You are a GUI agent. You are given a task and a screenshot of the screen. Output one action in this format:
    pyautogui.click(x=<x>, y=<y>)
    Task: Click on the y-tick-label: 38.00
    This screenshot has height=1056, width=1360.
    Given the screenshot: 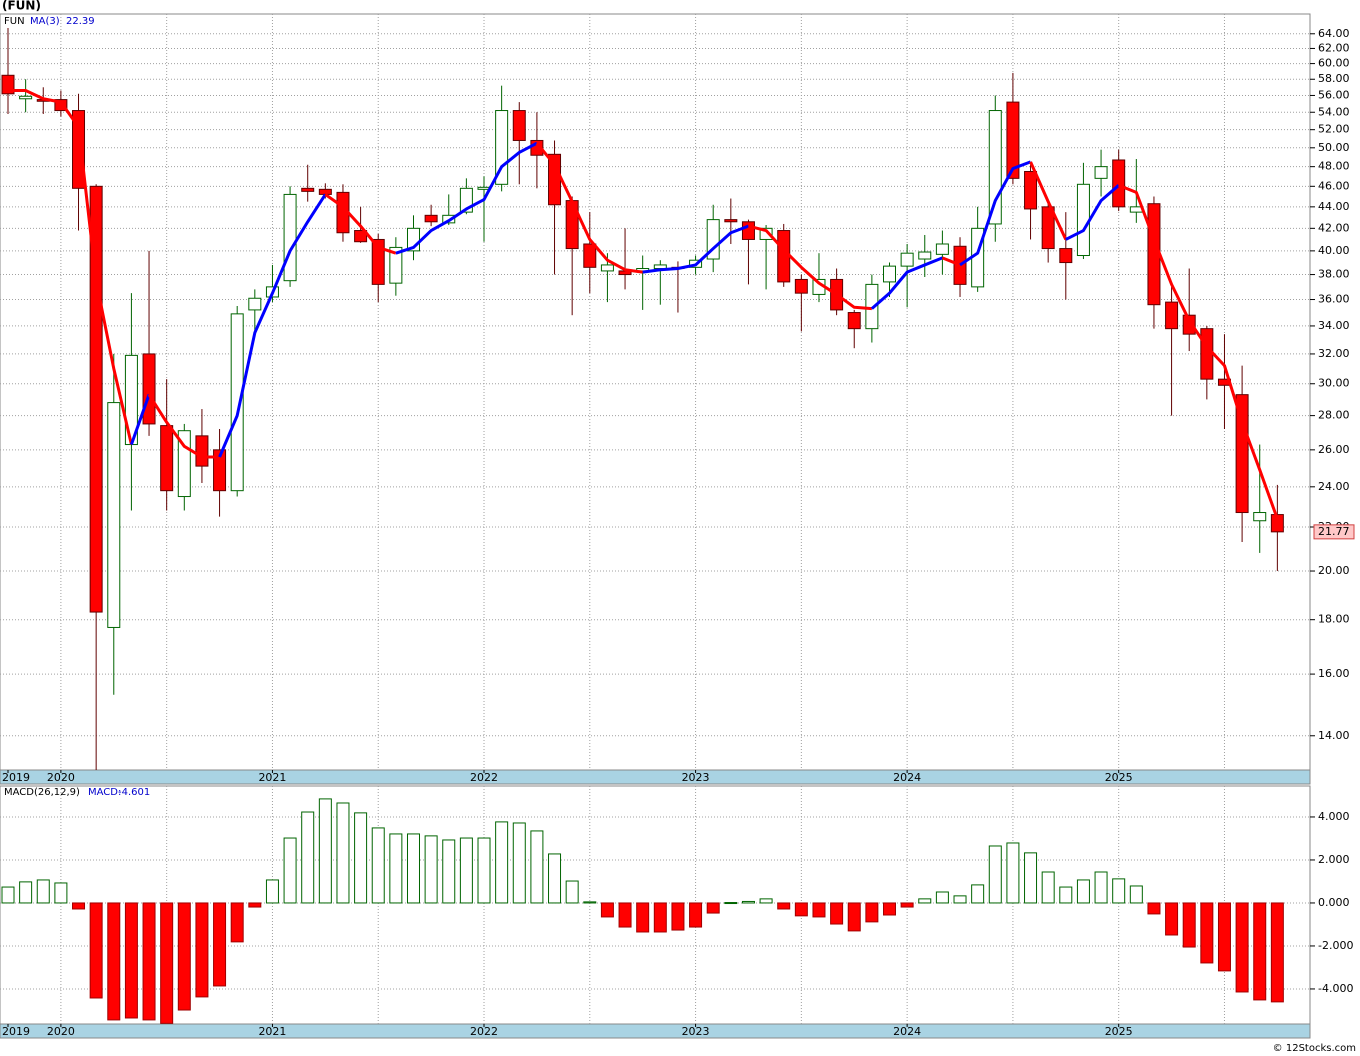 What is the action you would take?
    pyautogui.click(x=1334, y=274)
    